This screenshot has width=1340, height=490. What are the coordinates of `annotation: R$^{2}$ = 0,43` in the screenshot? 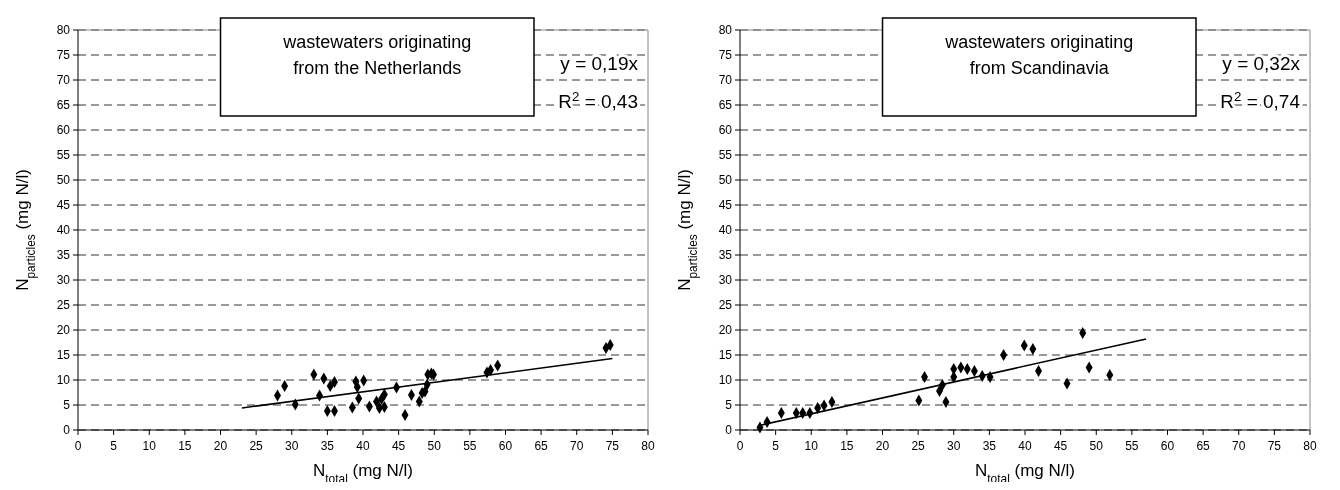 It's located at (598, 100).